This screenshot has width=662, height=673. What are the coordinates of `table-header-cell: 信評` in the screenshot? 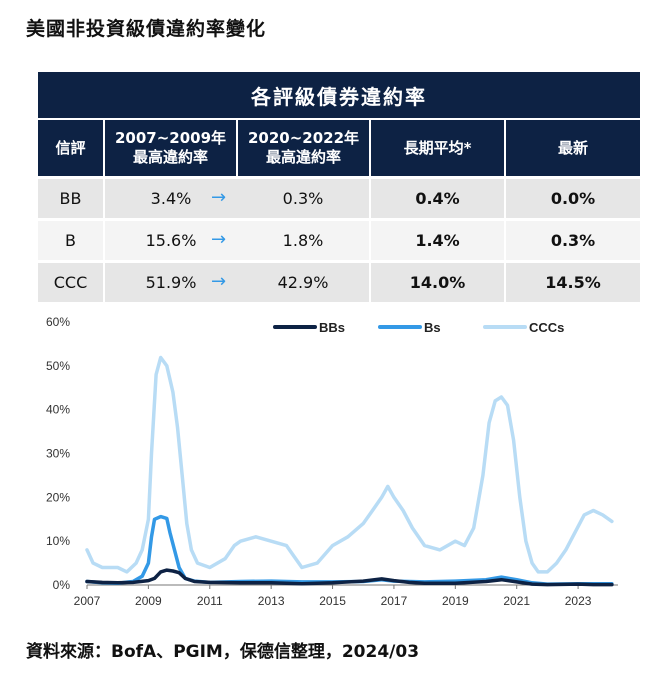 It's located at (71, 148).